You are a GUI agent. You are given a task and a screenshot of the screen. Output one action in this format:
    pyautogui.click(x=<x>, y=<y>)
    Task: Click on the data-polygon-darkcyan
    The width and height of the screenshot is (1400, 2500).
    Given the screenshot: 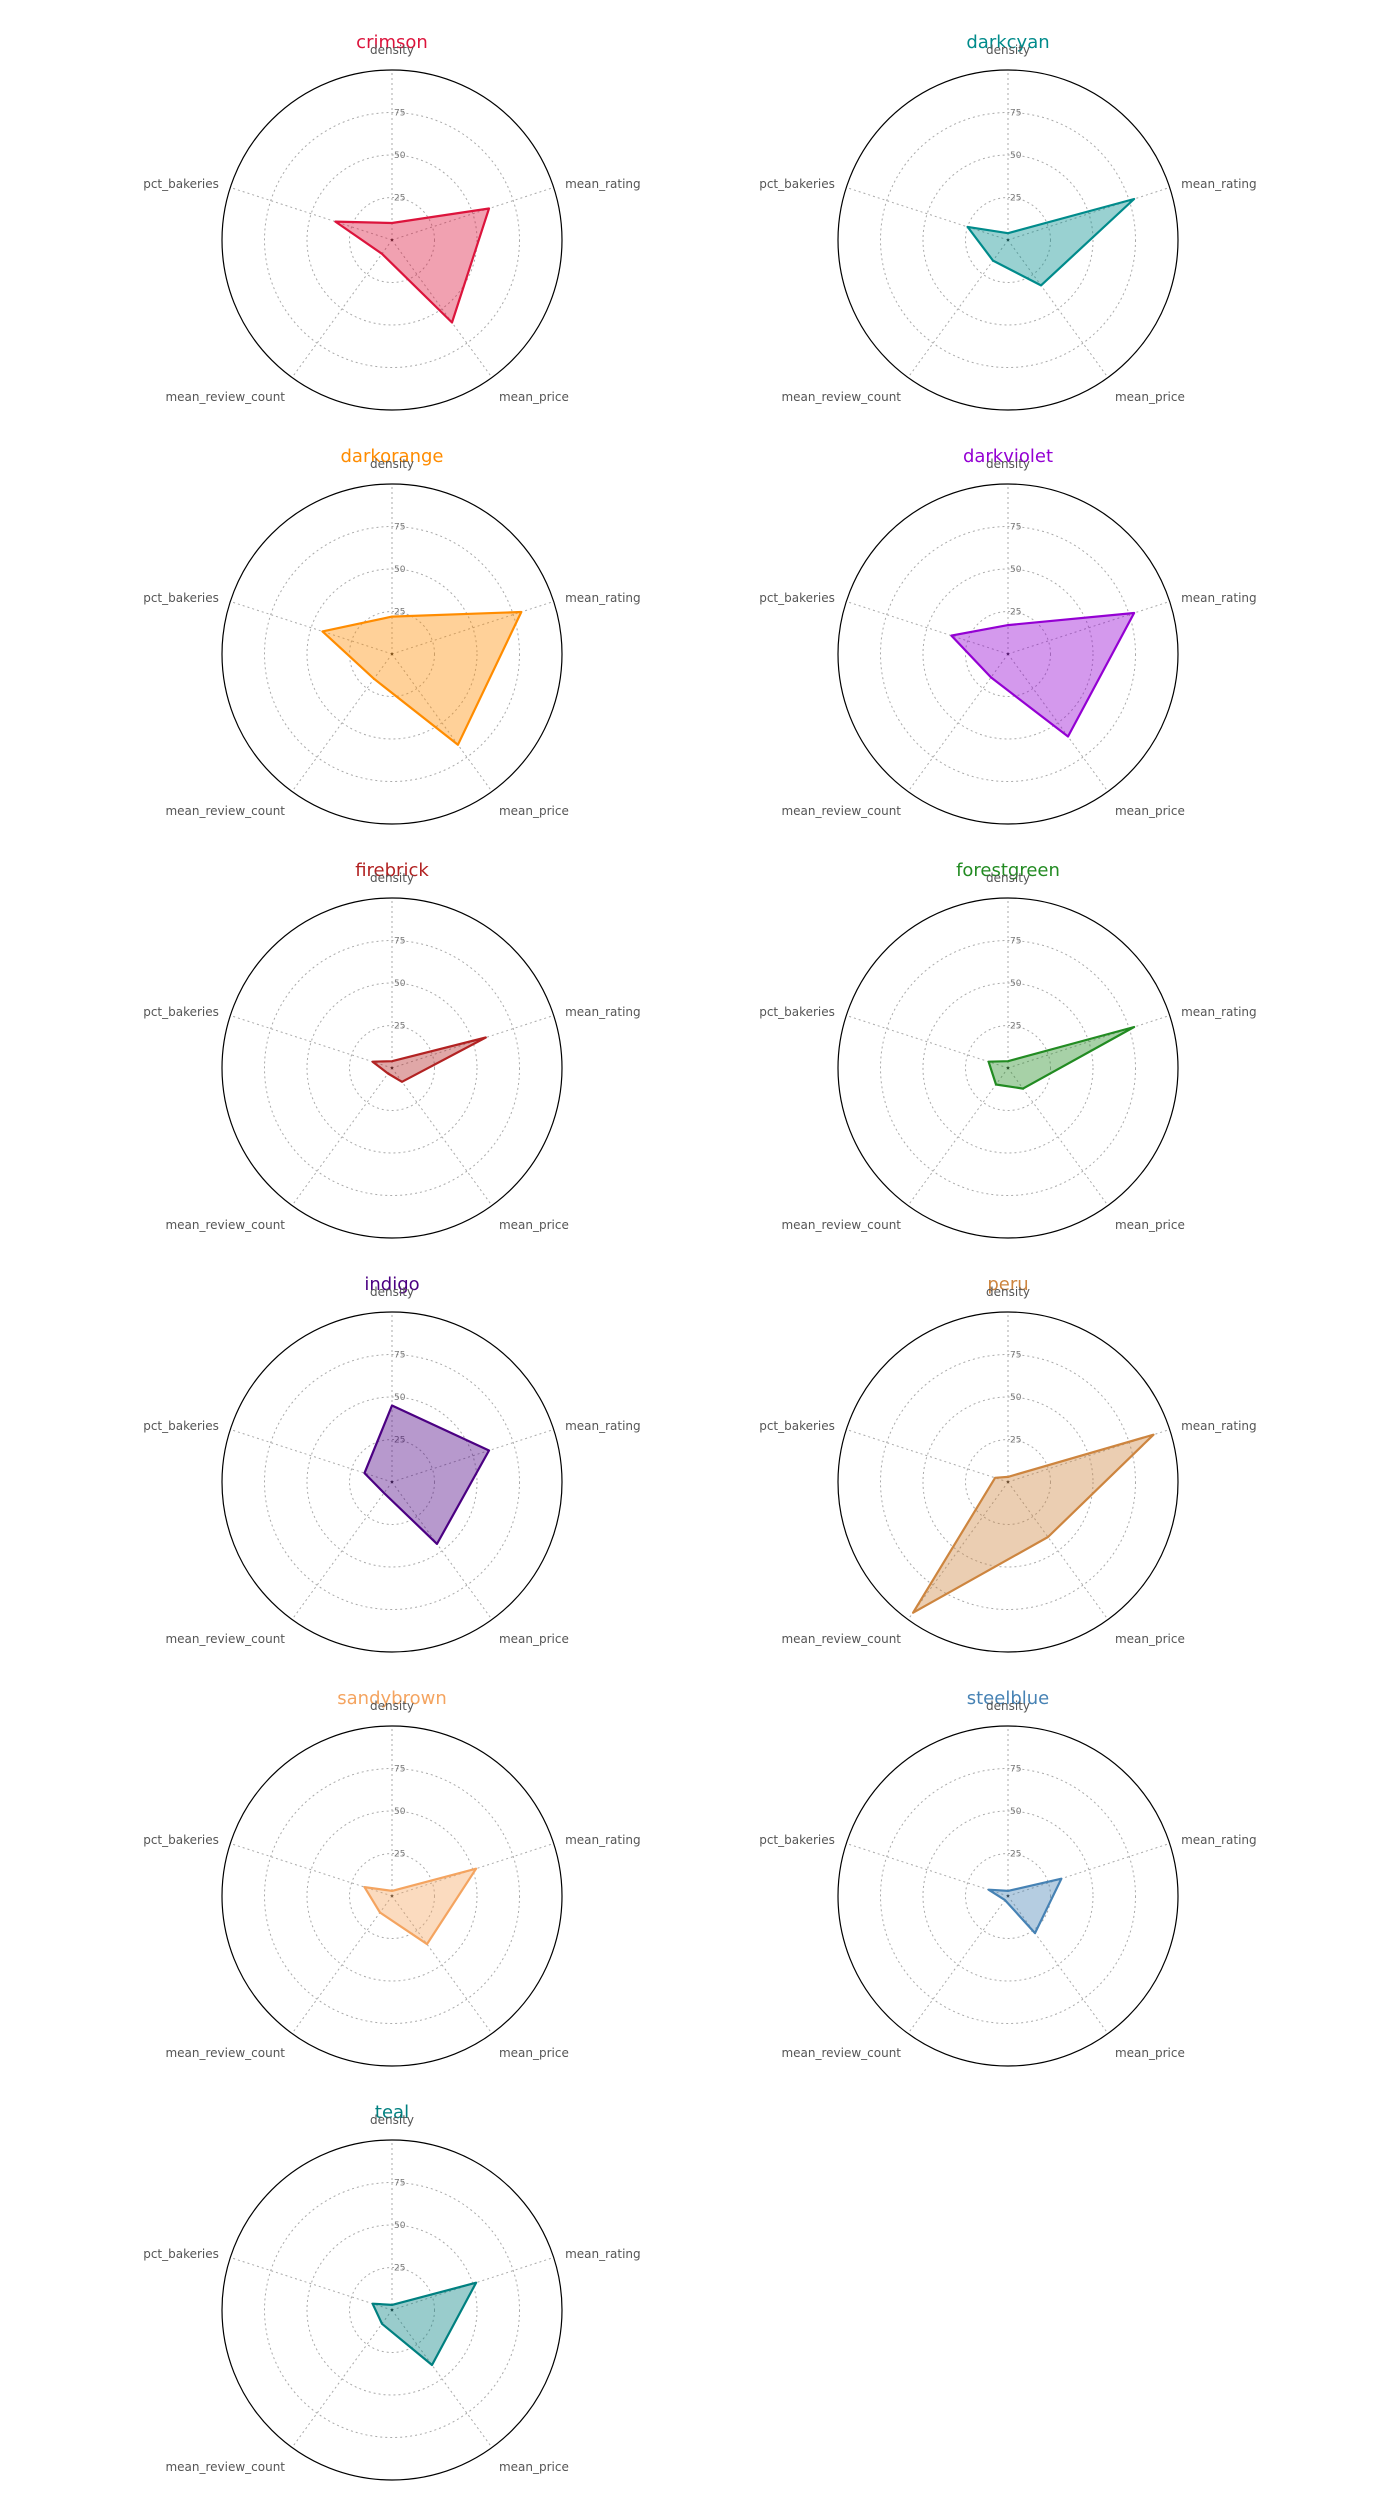 What is the action you would take?
    pyautogui.click(x=1051, y=242)
    